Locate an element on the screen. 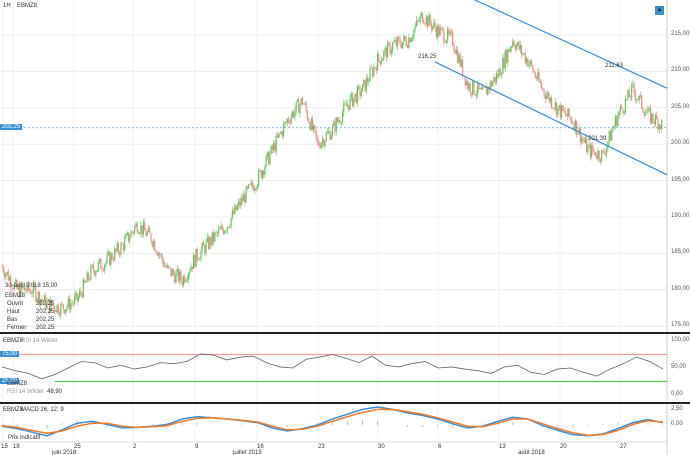  rsi-legend-symbol: EBMZ8 is located at coordinates (17, 384).